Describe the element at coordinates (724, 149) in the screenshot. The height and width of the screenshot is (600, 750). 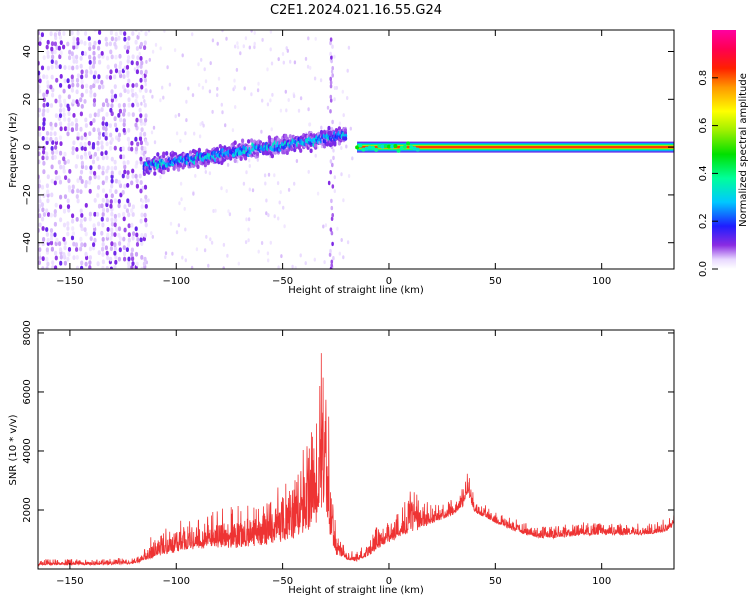
I see `colorbar-gradient` at that location.